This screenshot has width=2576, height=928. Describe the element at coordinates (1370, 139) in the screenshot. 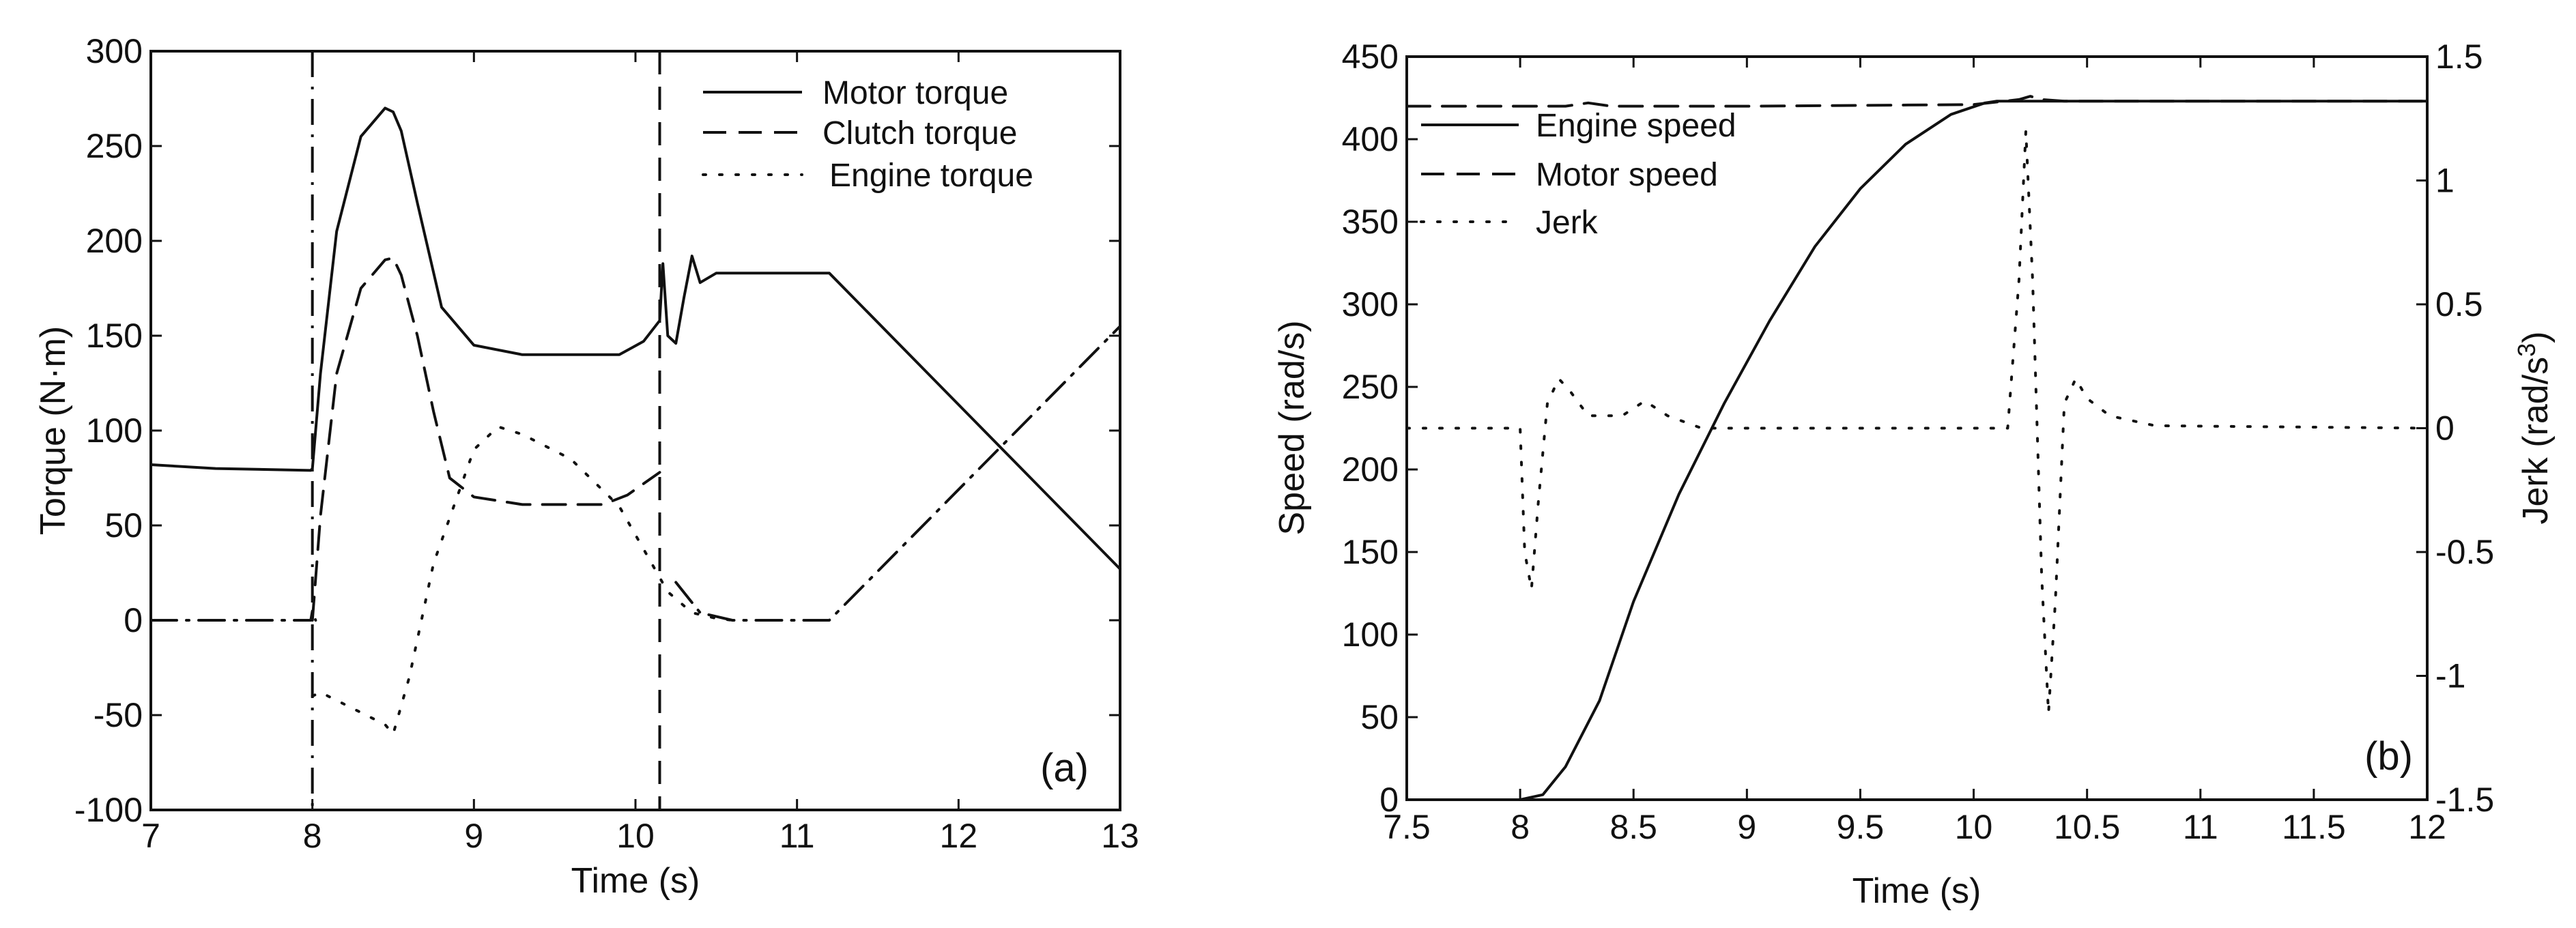

I see `b-y-tick-label: 400` at that location.